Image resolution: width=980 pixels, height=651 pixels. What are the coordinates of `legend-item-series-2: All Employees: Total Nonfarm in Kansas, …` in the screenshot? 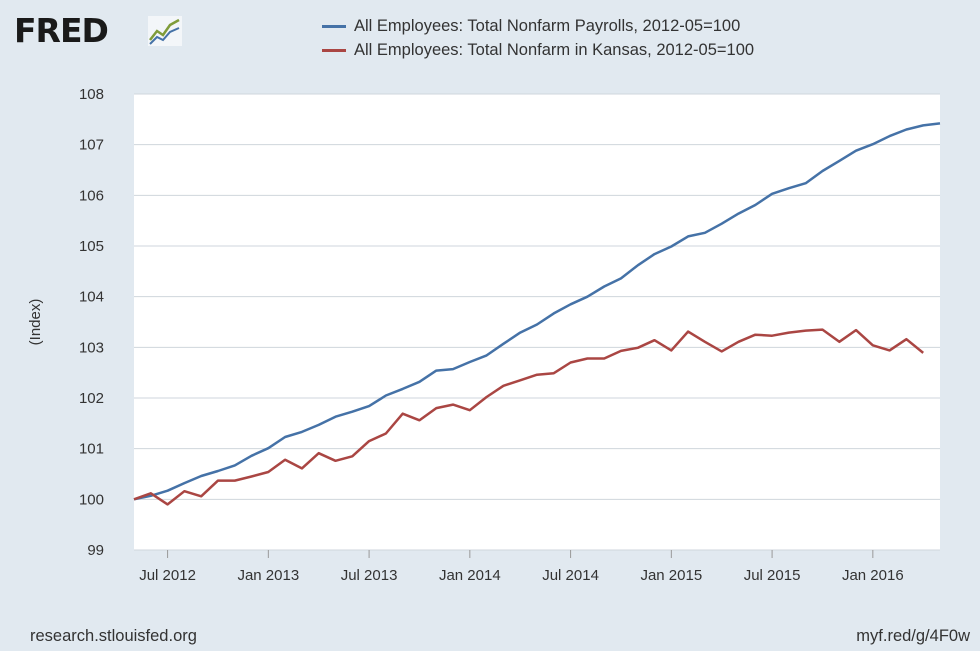 It's located at (538, 50).